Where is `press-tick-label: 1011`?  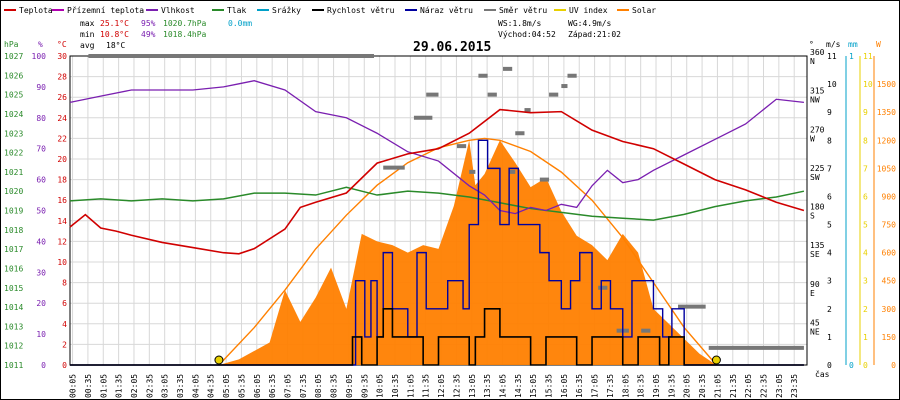 press-tick-label: 1011 is located at coordinates (13, 365).